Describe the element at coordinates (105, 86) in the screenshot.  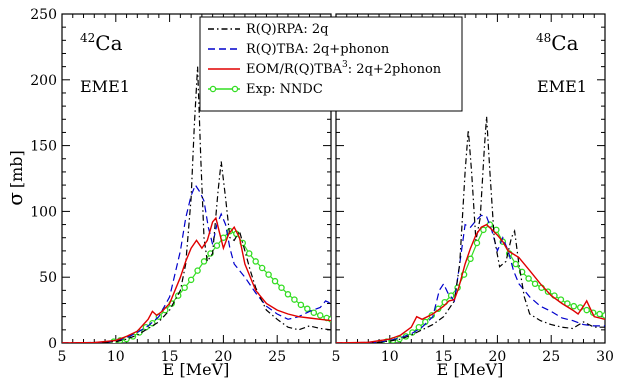
I see `panel-42ca-model-label: EME1` at that location.